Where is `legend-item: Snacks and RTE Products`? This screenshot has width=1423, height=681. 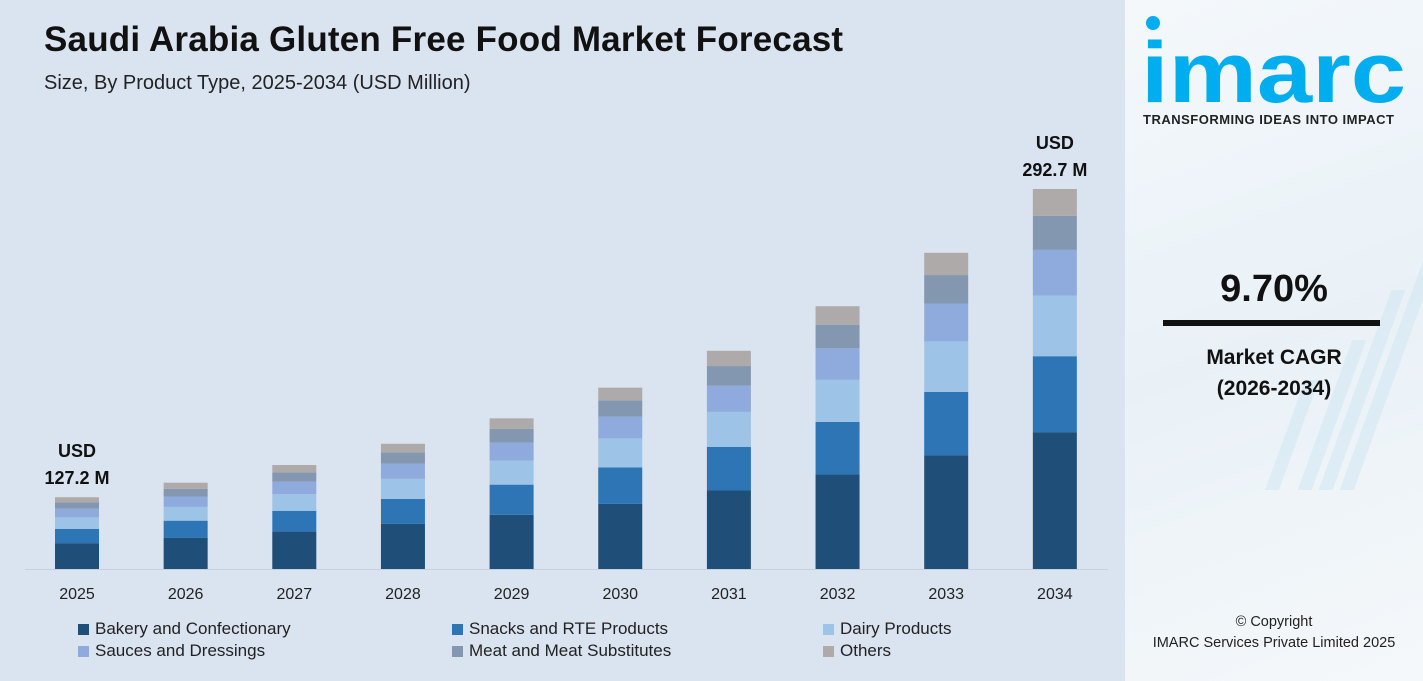
legend-item: Snacks and RTE Products is located at coordinates (560, 629).